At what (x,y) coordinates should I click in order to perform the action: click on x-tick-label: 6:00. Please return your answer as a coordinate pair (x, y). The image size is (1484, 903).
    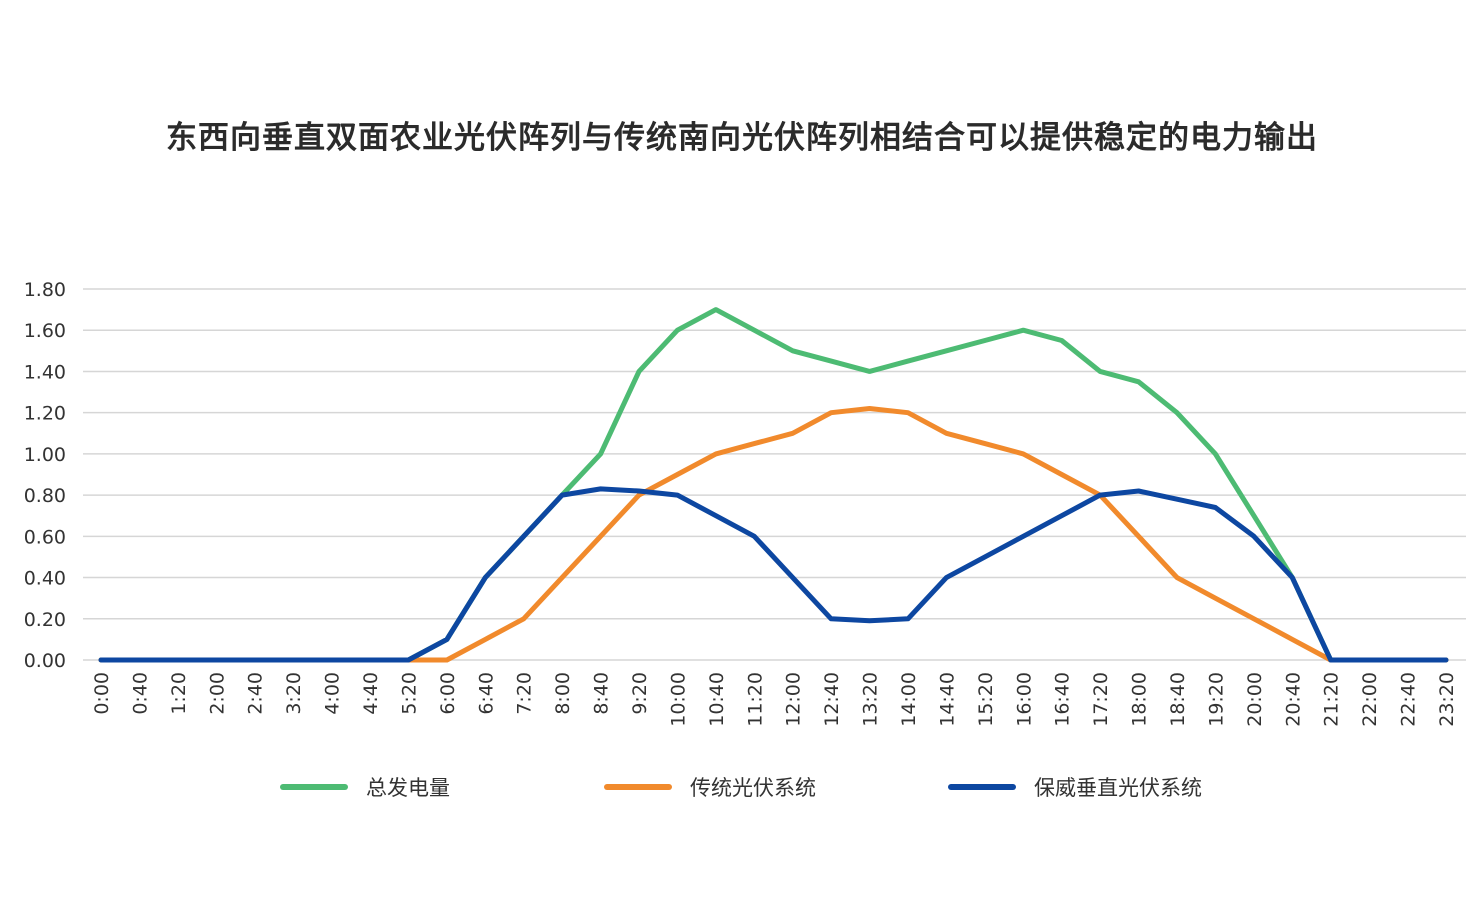
    Looking at the image, I should click on (448, 693).